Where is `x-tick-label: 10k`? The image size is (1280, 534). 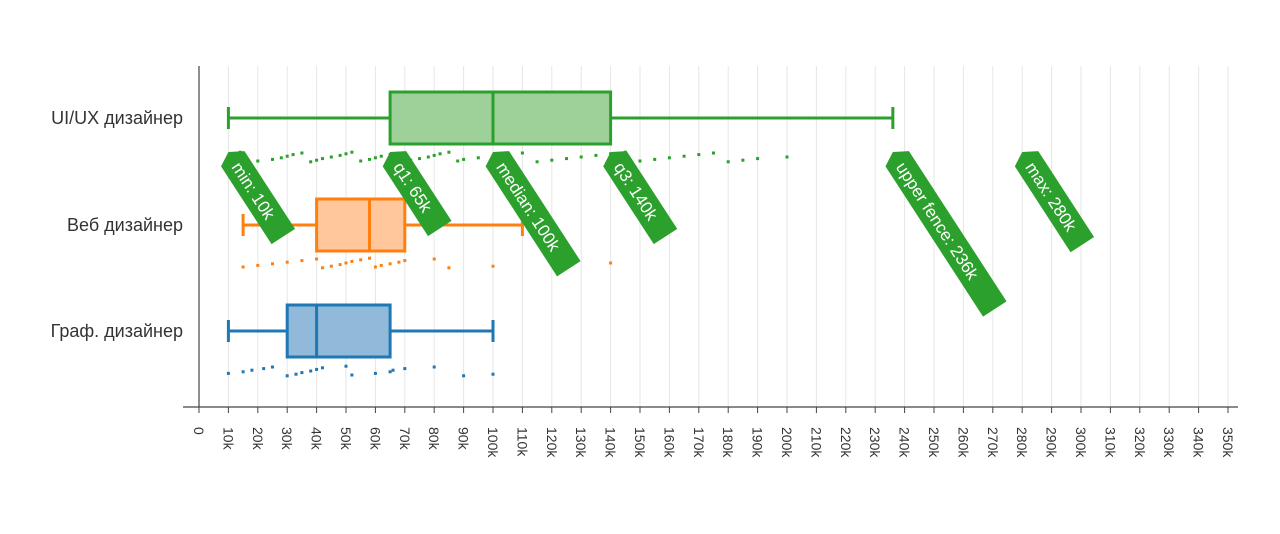 x-tick-label: 10k is located at coordinates (228, 439).